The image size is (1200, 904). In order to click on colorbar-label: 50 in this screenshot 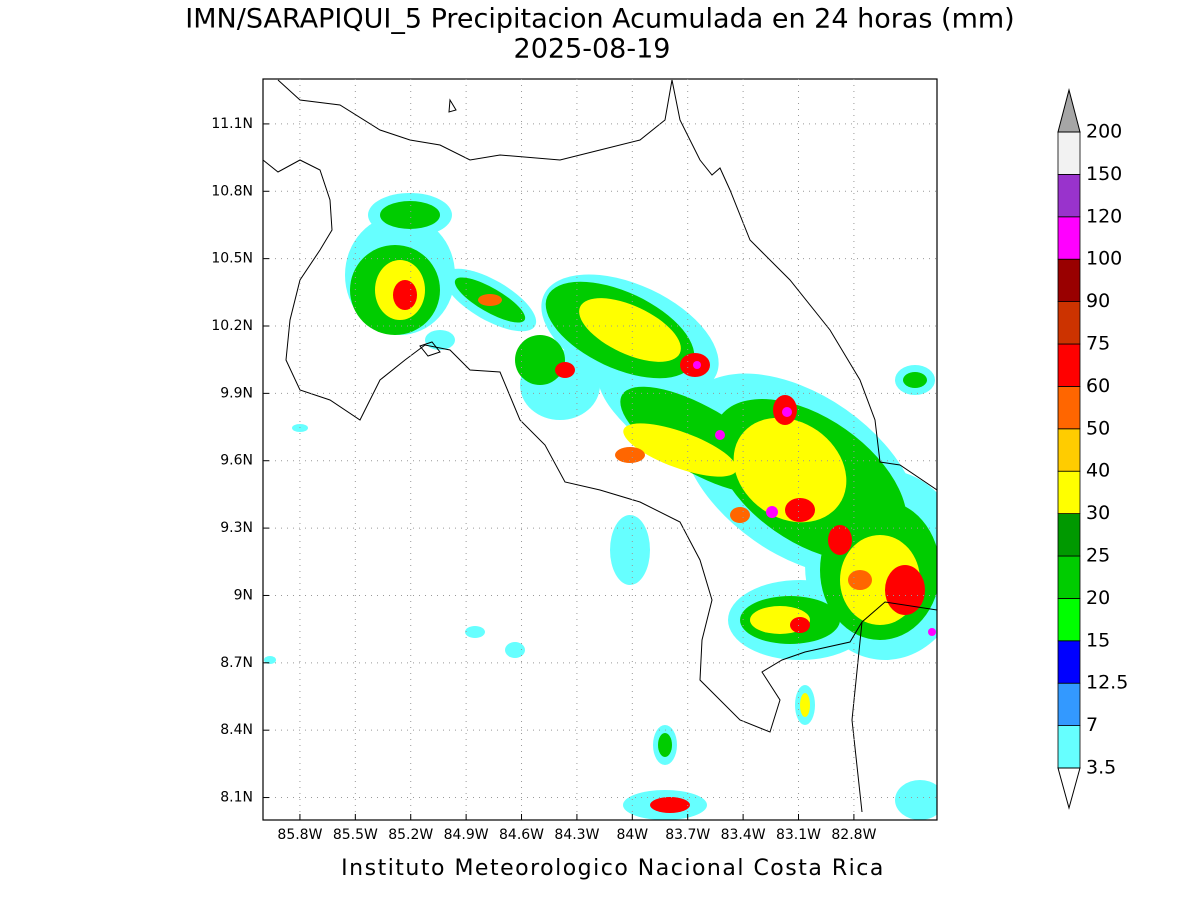, I will do `click(1098, 428)`.